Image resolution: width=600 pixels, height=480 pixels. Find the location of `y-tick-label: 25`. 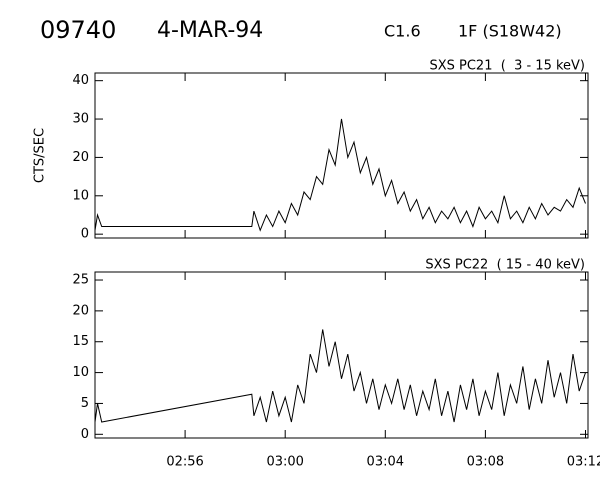

y-tick-label: 25 is located at coordinates (80, 280).